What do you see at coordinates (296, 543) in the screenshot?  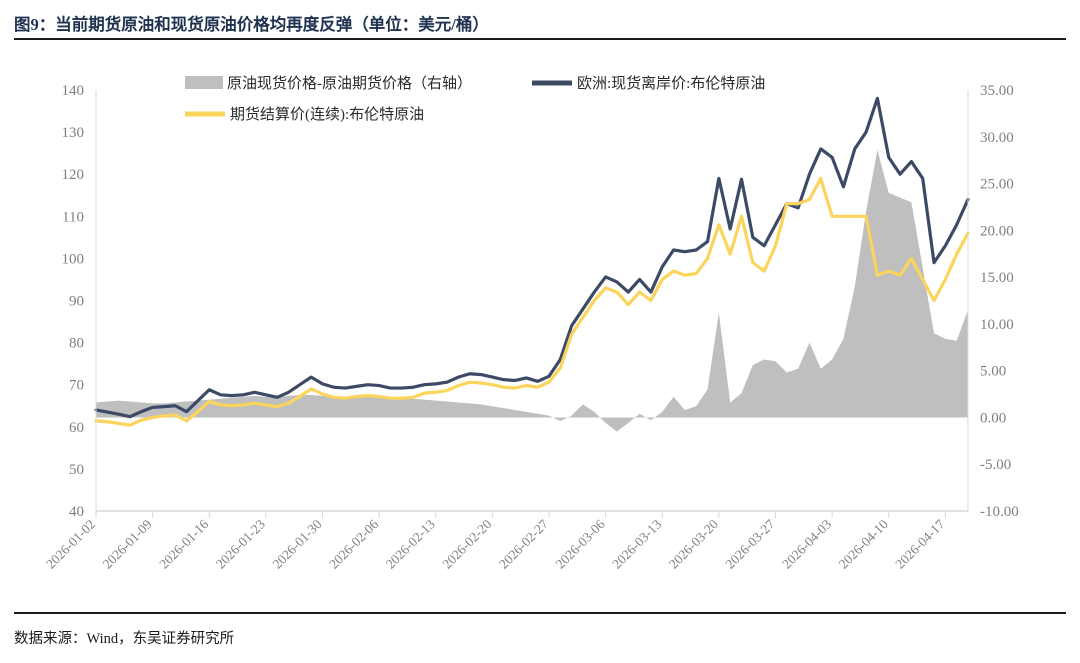 I see `x-axis-tick-label: 2026-01-30` at bounding box center [296, 543].